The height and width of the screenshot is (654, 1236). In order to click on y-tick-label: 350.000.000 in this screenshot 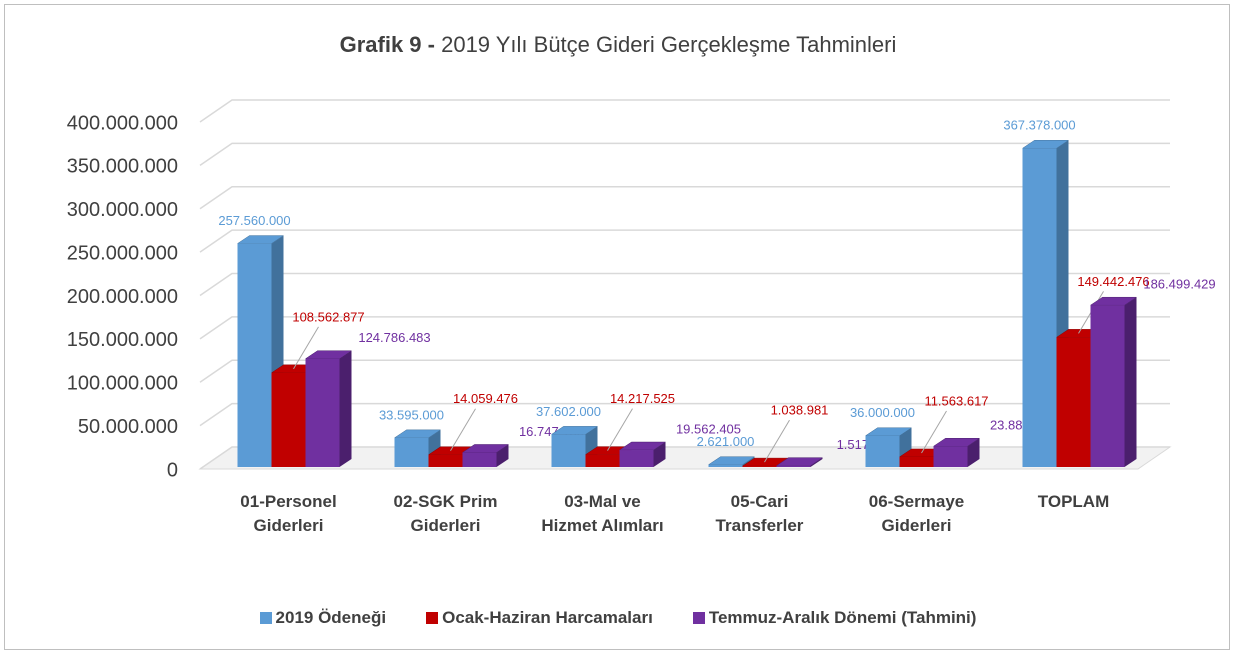, I will do `click(122, 167)`.